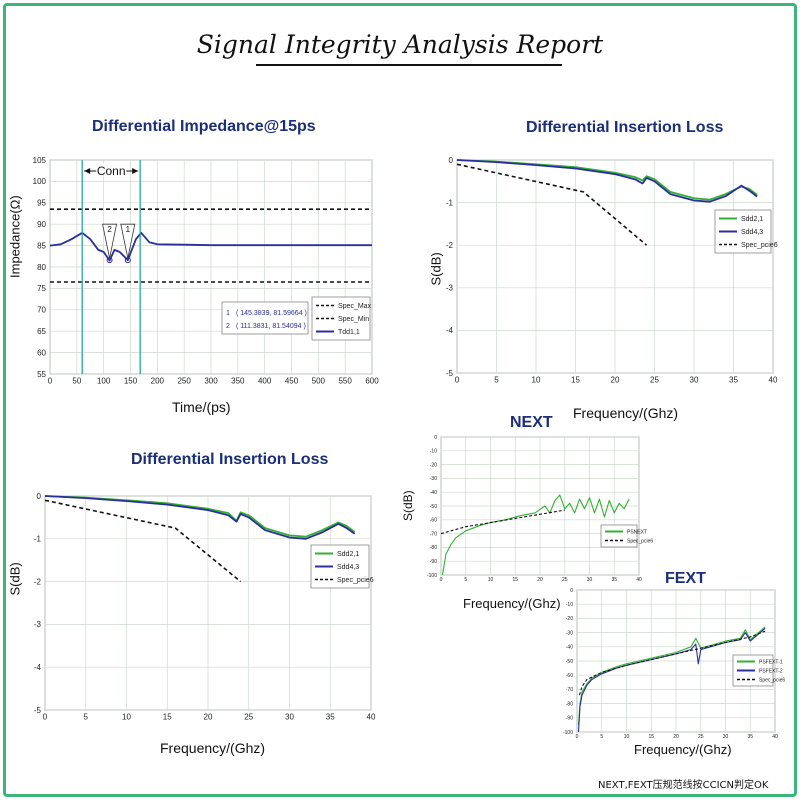  Describe the element at coordinates (201, 407) in the screenshot. I see `impedance-x-axis-label: Time/(ps)` at that location.